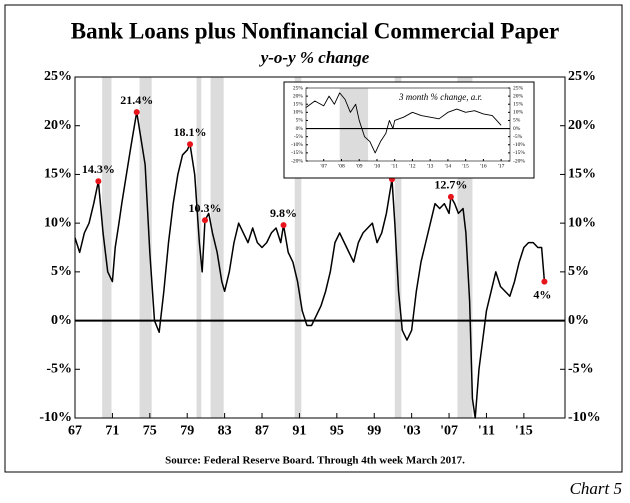 The width and height of the screenshot is (630, 503). What do you see at coordinates (412, 166) in the screenshot?
I see `x-tick-label: '12` at bounding box center [412, 166].